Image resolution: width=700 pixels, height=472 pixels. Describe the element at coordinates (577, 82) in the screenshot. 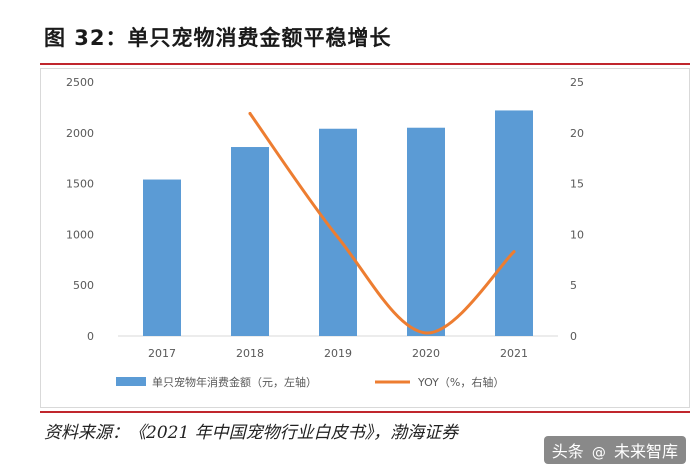

I see `right-axis-tick-label: 25` at that location.